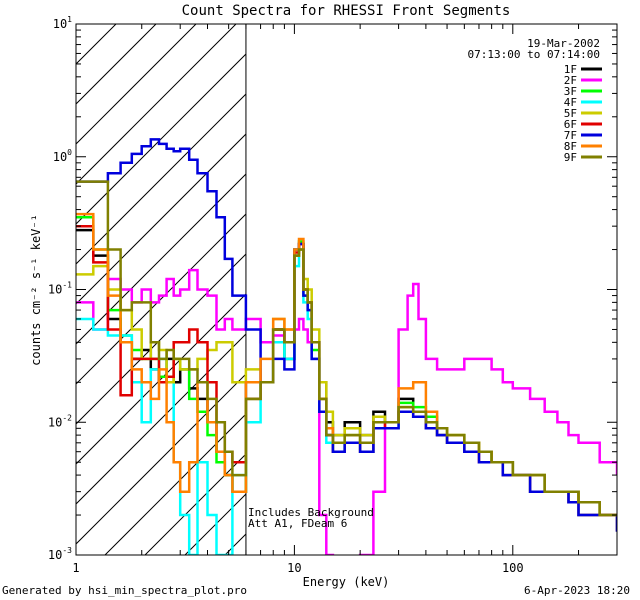  I want to click on legend-time-range: 07:13:00 to 07:14:00, so click(534, 54).